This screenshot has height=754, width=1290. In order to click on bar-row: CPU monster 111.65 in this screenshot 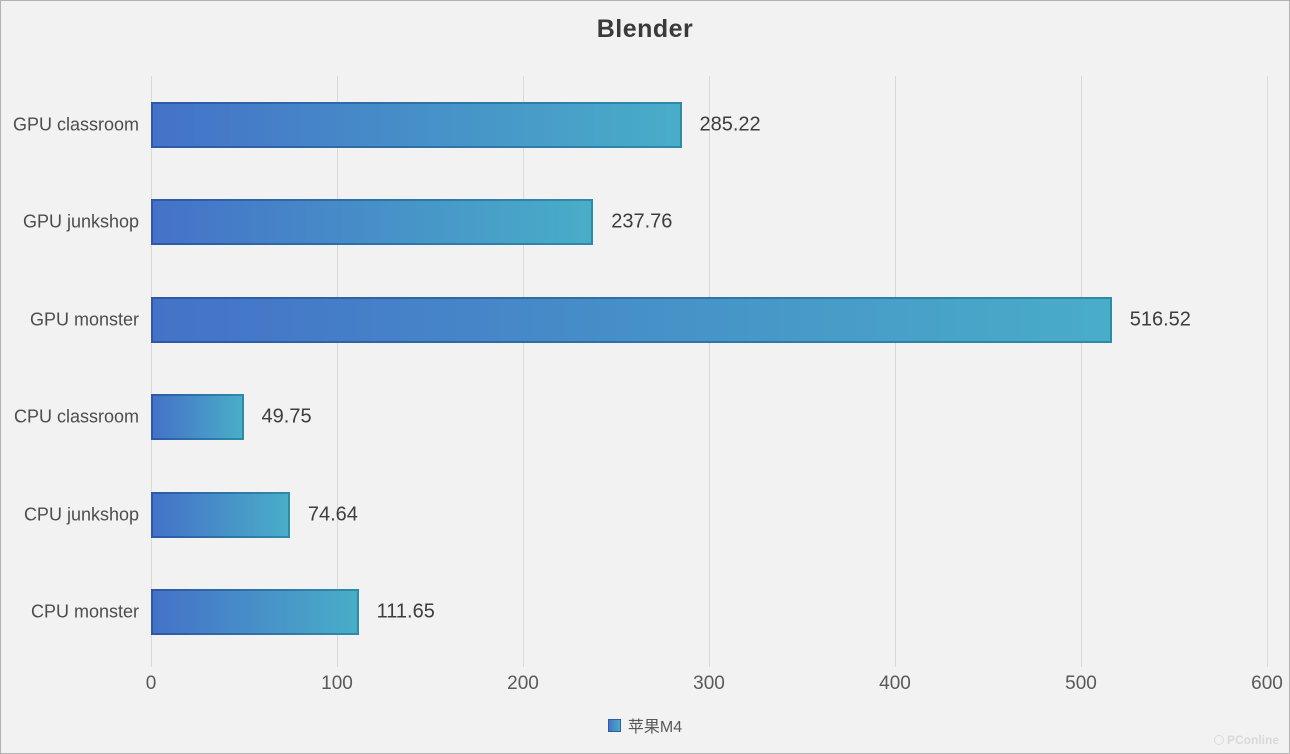, I will do `click(649, 613)`.